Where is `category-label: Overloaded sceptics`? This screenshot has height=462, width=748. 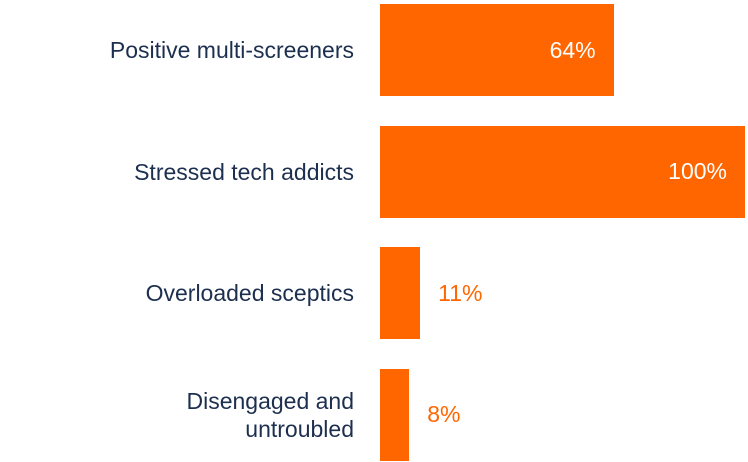
category-label: Overloaded sceptics is located at coordinates (249, 293).